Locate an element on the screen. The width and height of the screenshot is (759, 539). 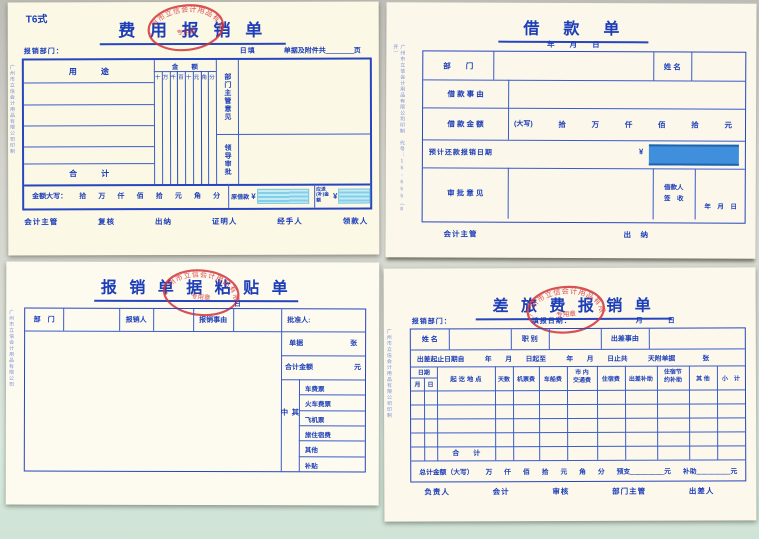
borrower-sign-label: 借款人 签 收 is located at coordinates (673, 193).